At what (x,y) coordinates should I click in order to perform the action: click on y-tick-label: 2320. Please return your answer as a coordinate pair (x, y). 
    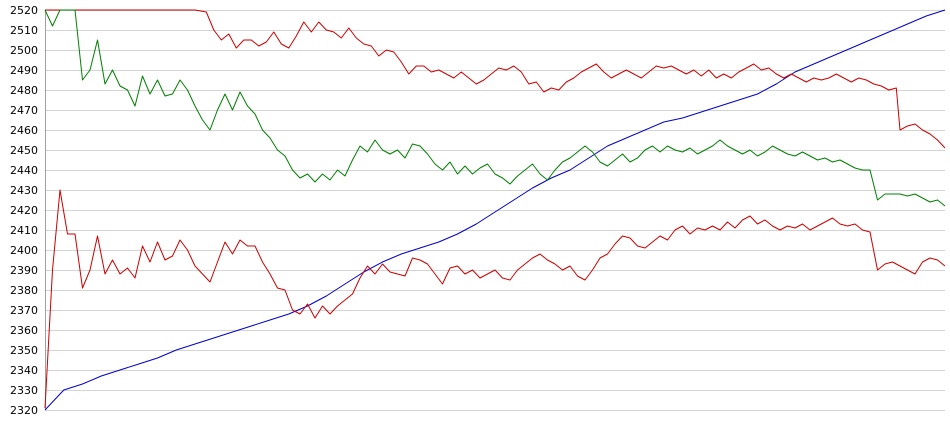
    Looking at the image, I should click on (24, 410).